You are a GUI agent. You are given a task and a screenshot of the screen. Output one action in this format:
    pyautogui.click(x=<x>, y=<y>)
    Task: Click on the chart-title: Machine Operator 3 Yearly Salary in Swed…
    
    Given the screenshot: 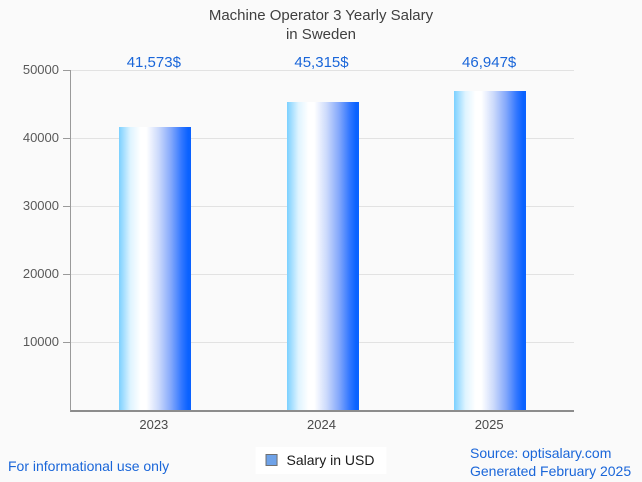 What is the action you would take?
    pyautogui.click(x=321, y=25)
    